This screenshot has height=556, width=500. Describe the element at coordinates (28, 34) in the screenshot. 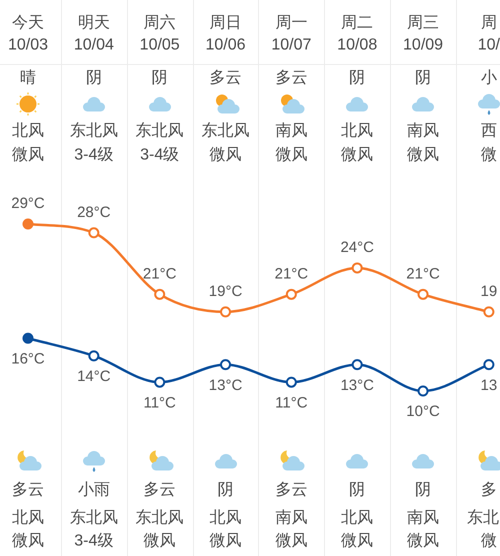

I see `x-tick-label: 今天 10/03` at that location.